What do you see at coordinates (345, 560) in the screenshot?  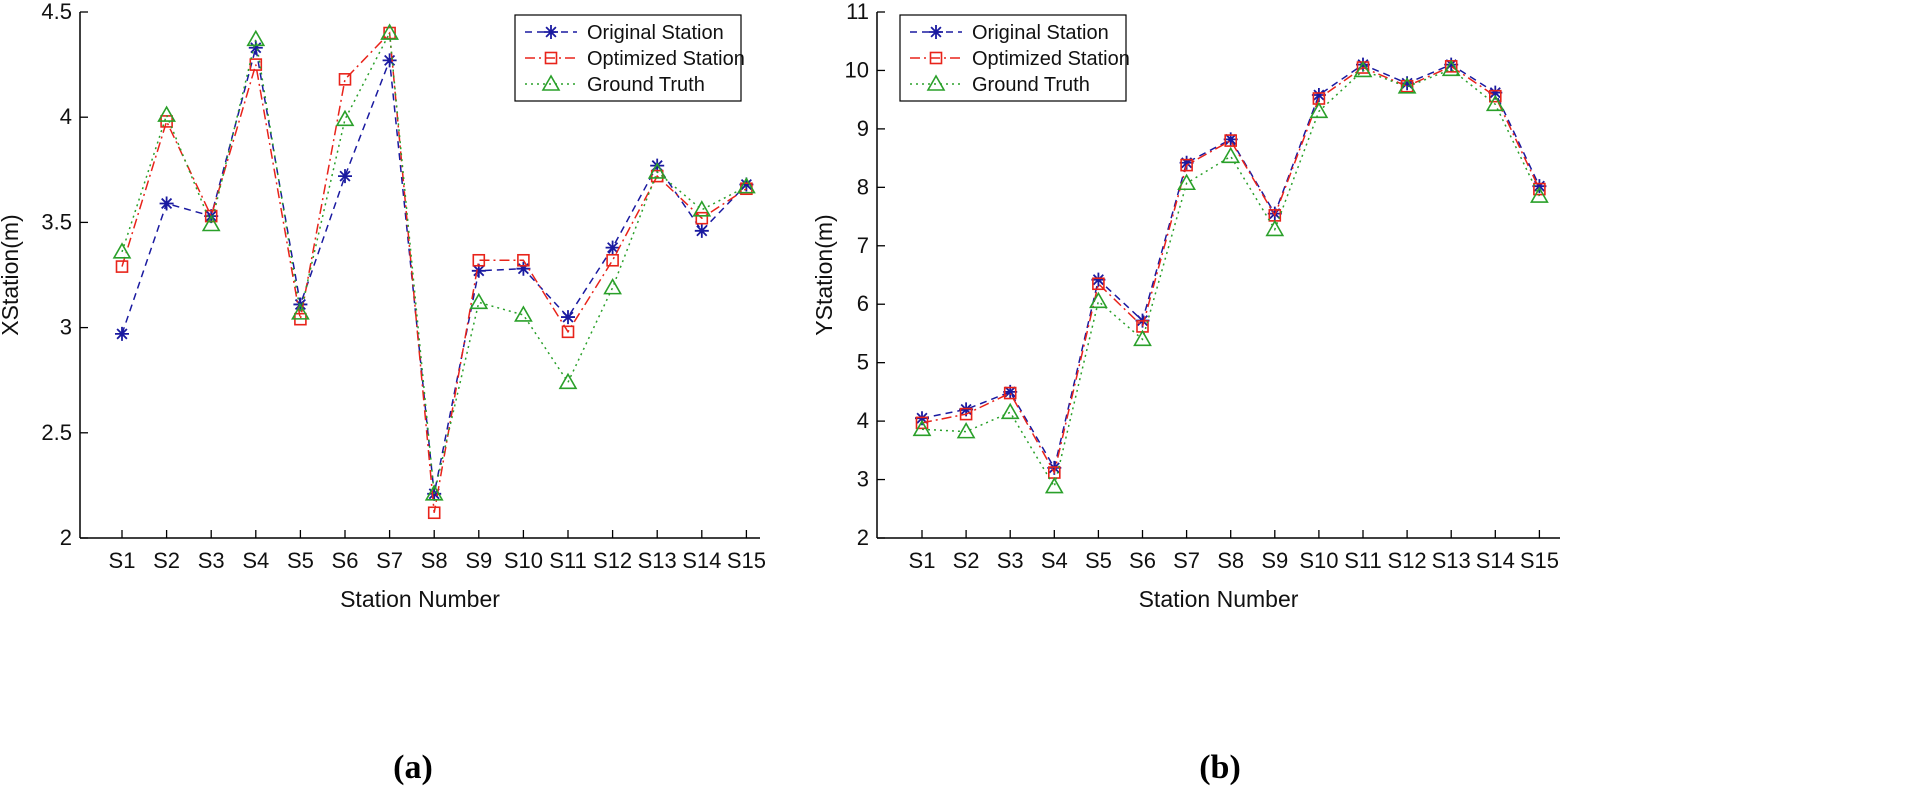 I see `x-tick-label: S6` at bounding box center [345, 560].